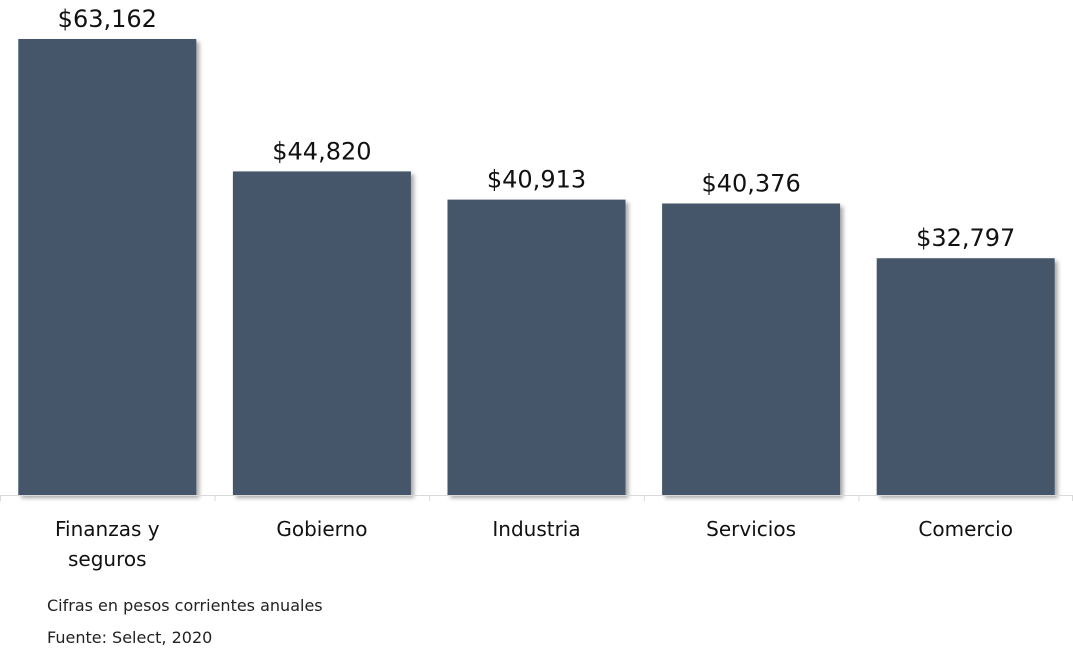 This screenshot has width=1073, height=649. What do you see at coordinates (130, 637) in the screenshot?
I see `source-note: Fuente: Select, 2020` at bounding box center [130, 637].